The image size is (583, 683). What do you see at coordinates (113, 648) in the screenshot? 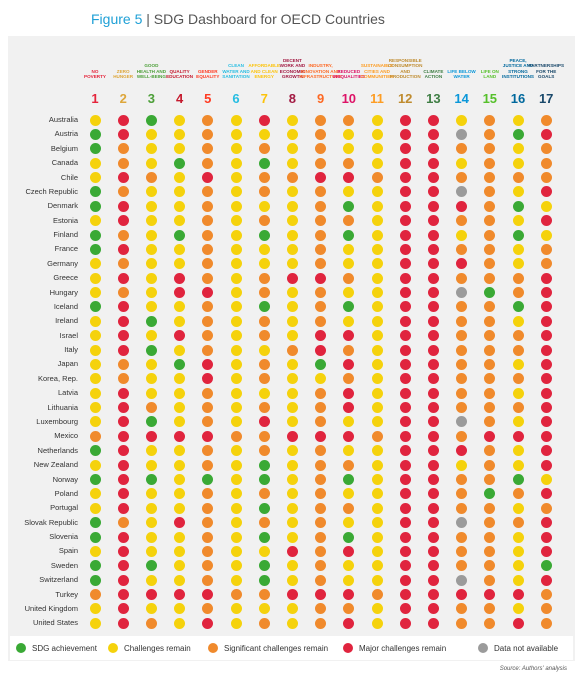
I see `legend-swatch` at bounding box center [113, 648].